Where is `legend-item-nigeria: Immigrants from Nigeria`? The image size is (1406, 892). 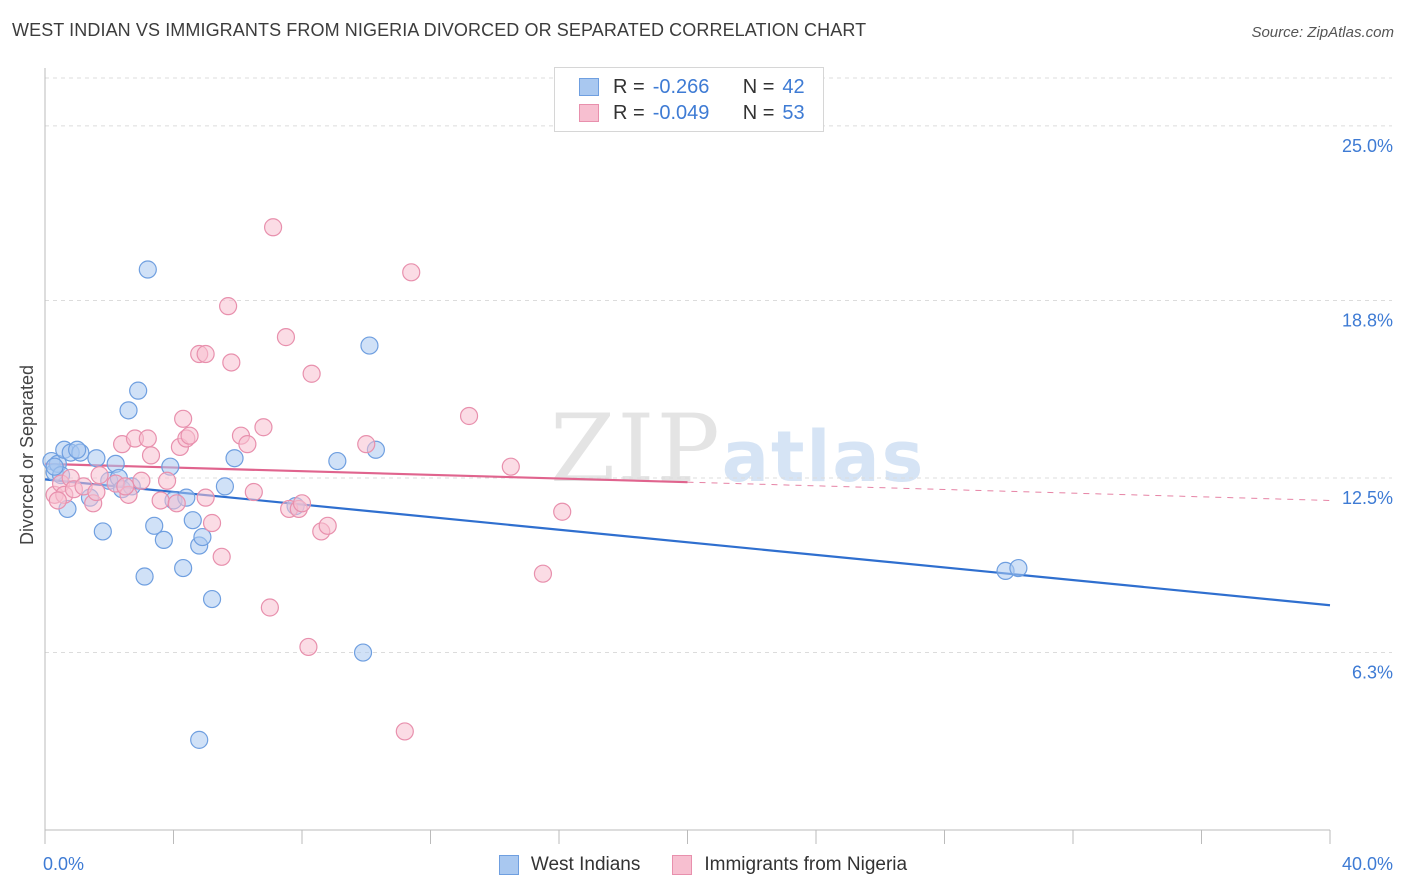
legend-item-nigeria: Immigrants from Nigeria is located at coordinates (789, 865).